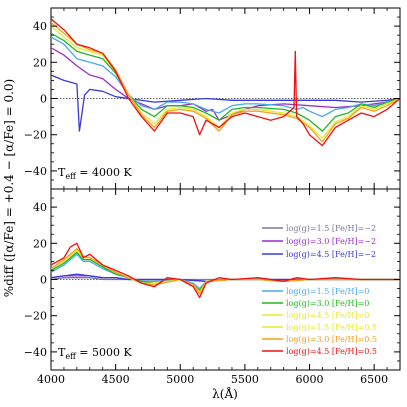 The width and height of the screenshot is (407, 407). Describe the element at coordinates (331, 228) in the screenshot. I see `legend-label: log(g)=1.5 [Fe/H]=−2` at that location.